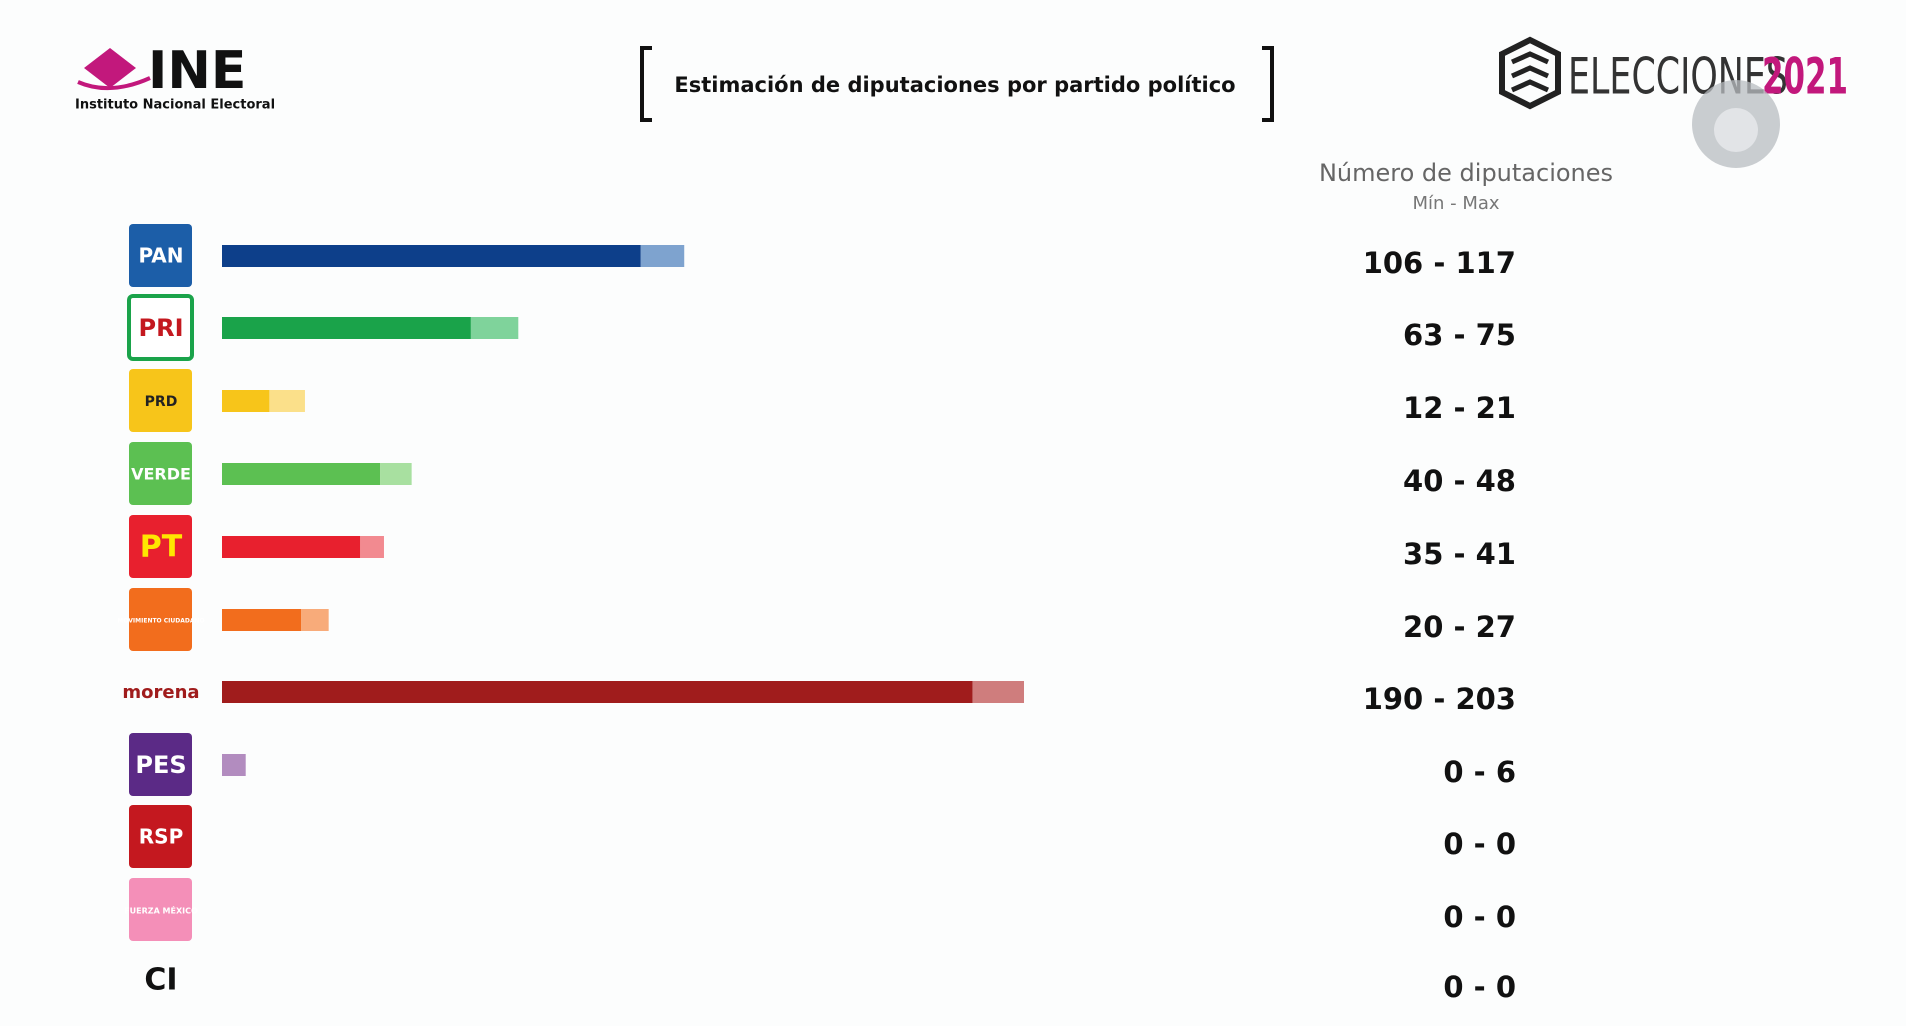 This screenshot has height=1026, width=1906. I want to click on party-label: CI, so click(160, 980).